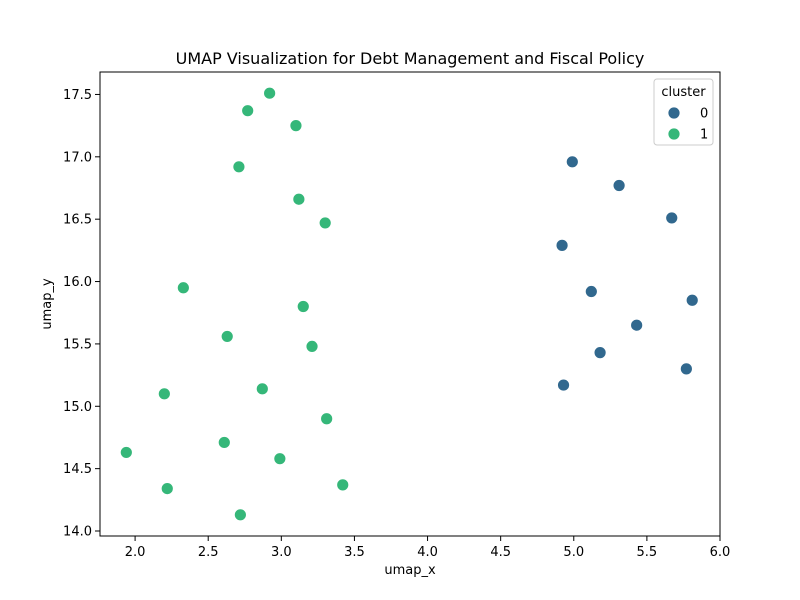  I want to click on legend-label-0: 0, so click(704, 114).